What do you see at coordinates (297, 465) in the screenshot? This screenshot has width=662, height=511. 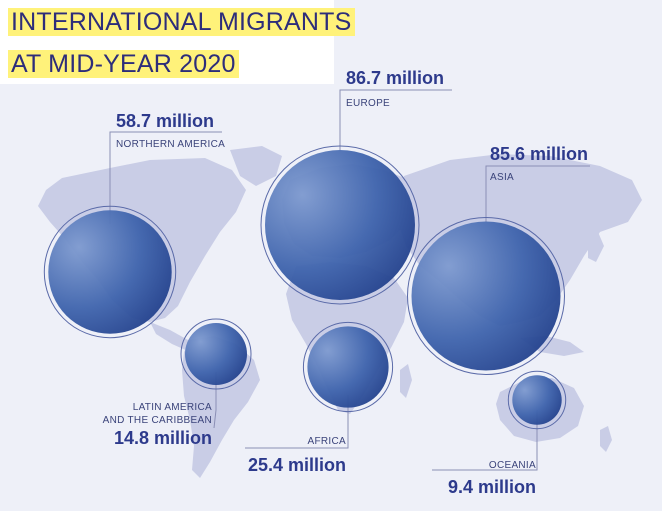 I see `value-label-africa: 25.4 million` at bounding box center [297, 465].